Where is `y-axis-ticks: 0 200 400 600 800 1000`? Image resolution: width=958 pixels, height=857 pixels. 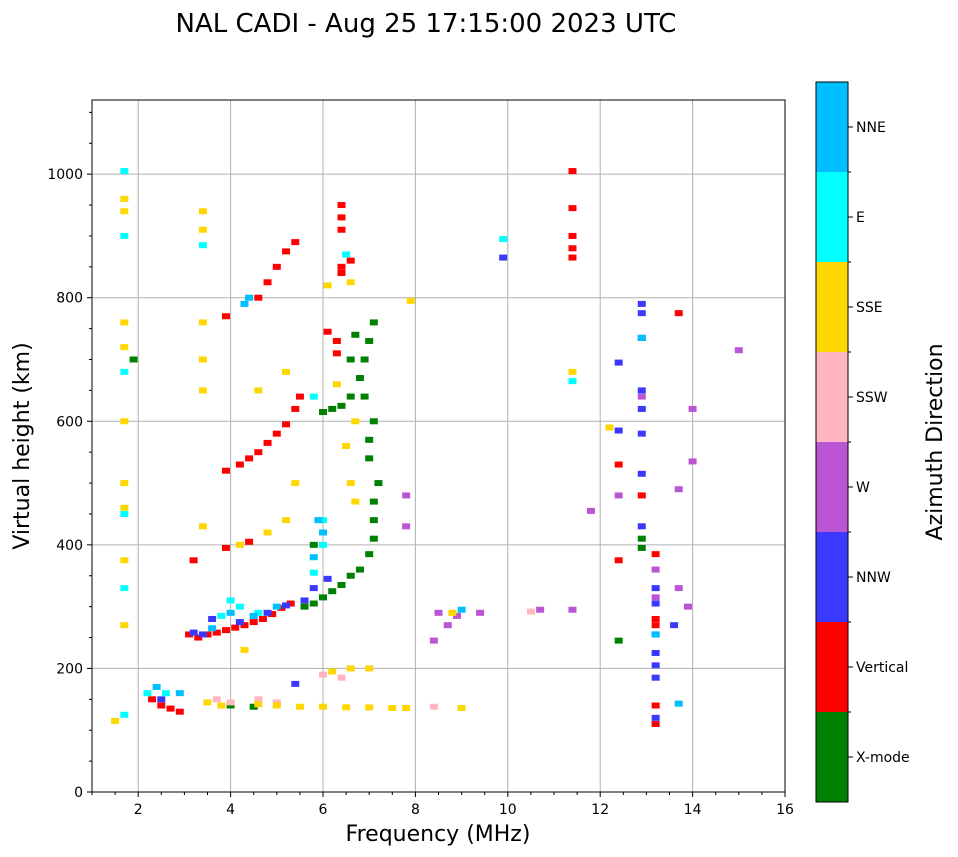
y-axis-ticks: 0 200 400 600 800 1000 is located at coordinates (69, 456).